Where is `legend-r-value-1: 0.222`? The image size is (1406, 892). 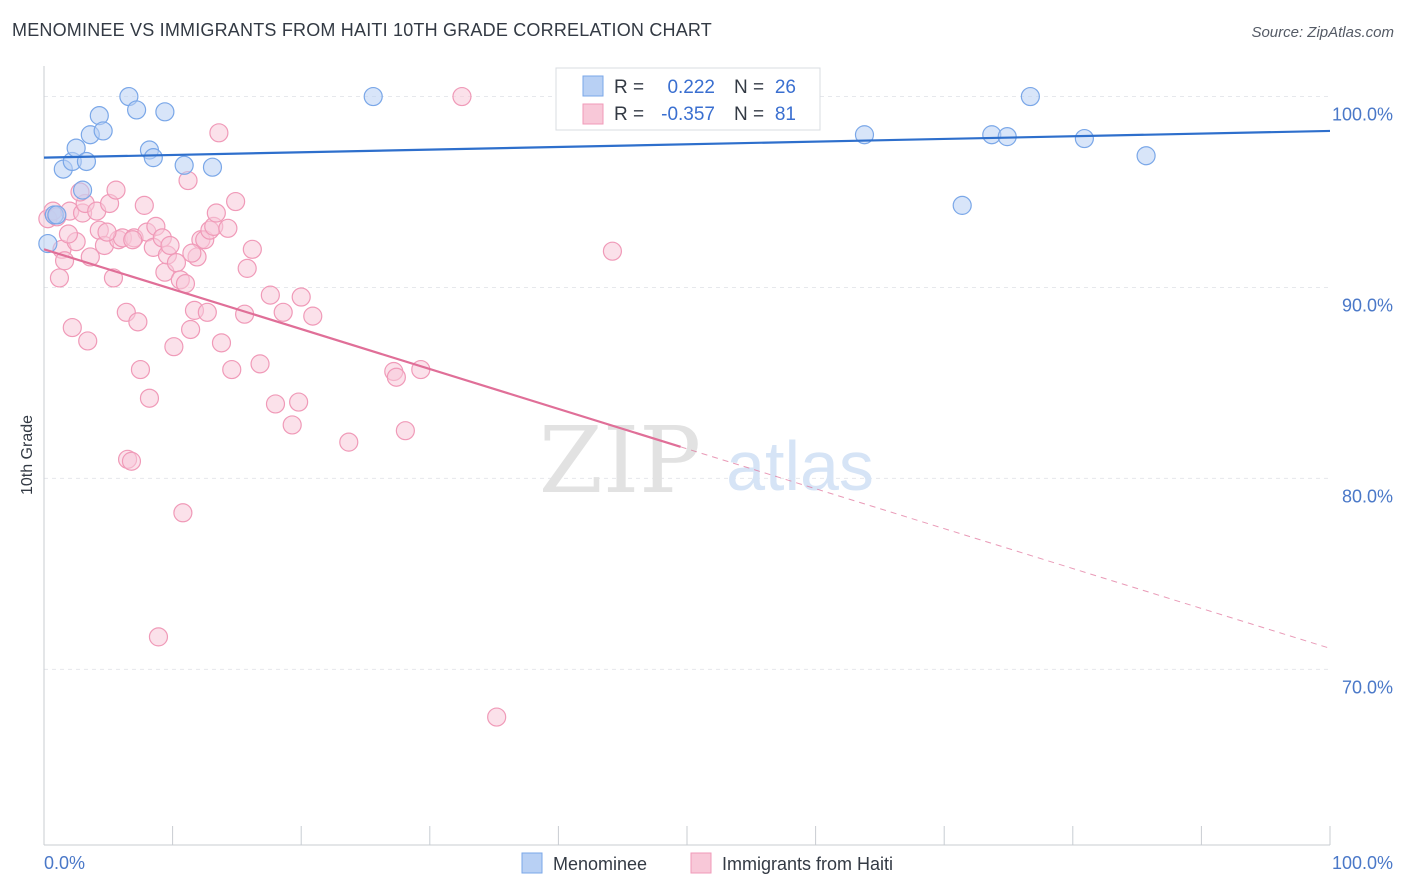
legend-r-value-1: 0.222 is located at coordinates (691, 87).